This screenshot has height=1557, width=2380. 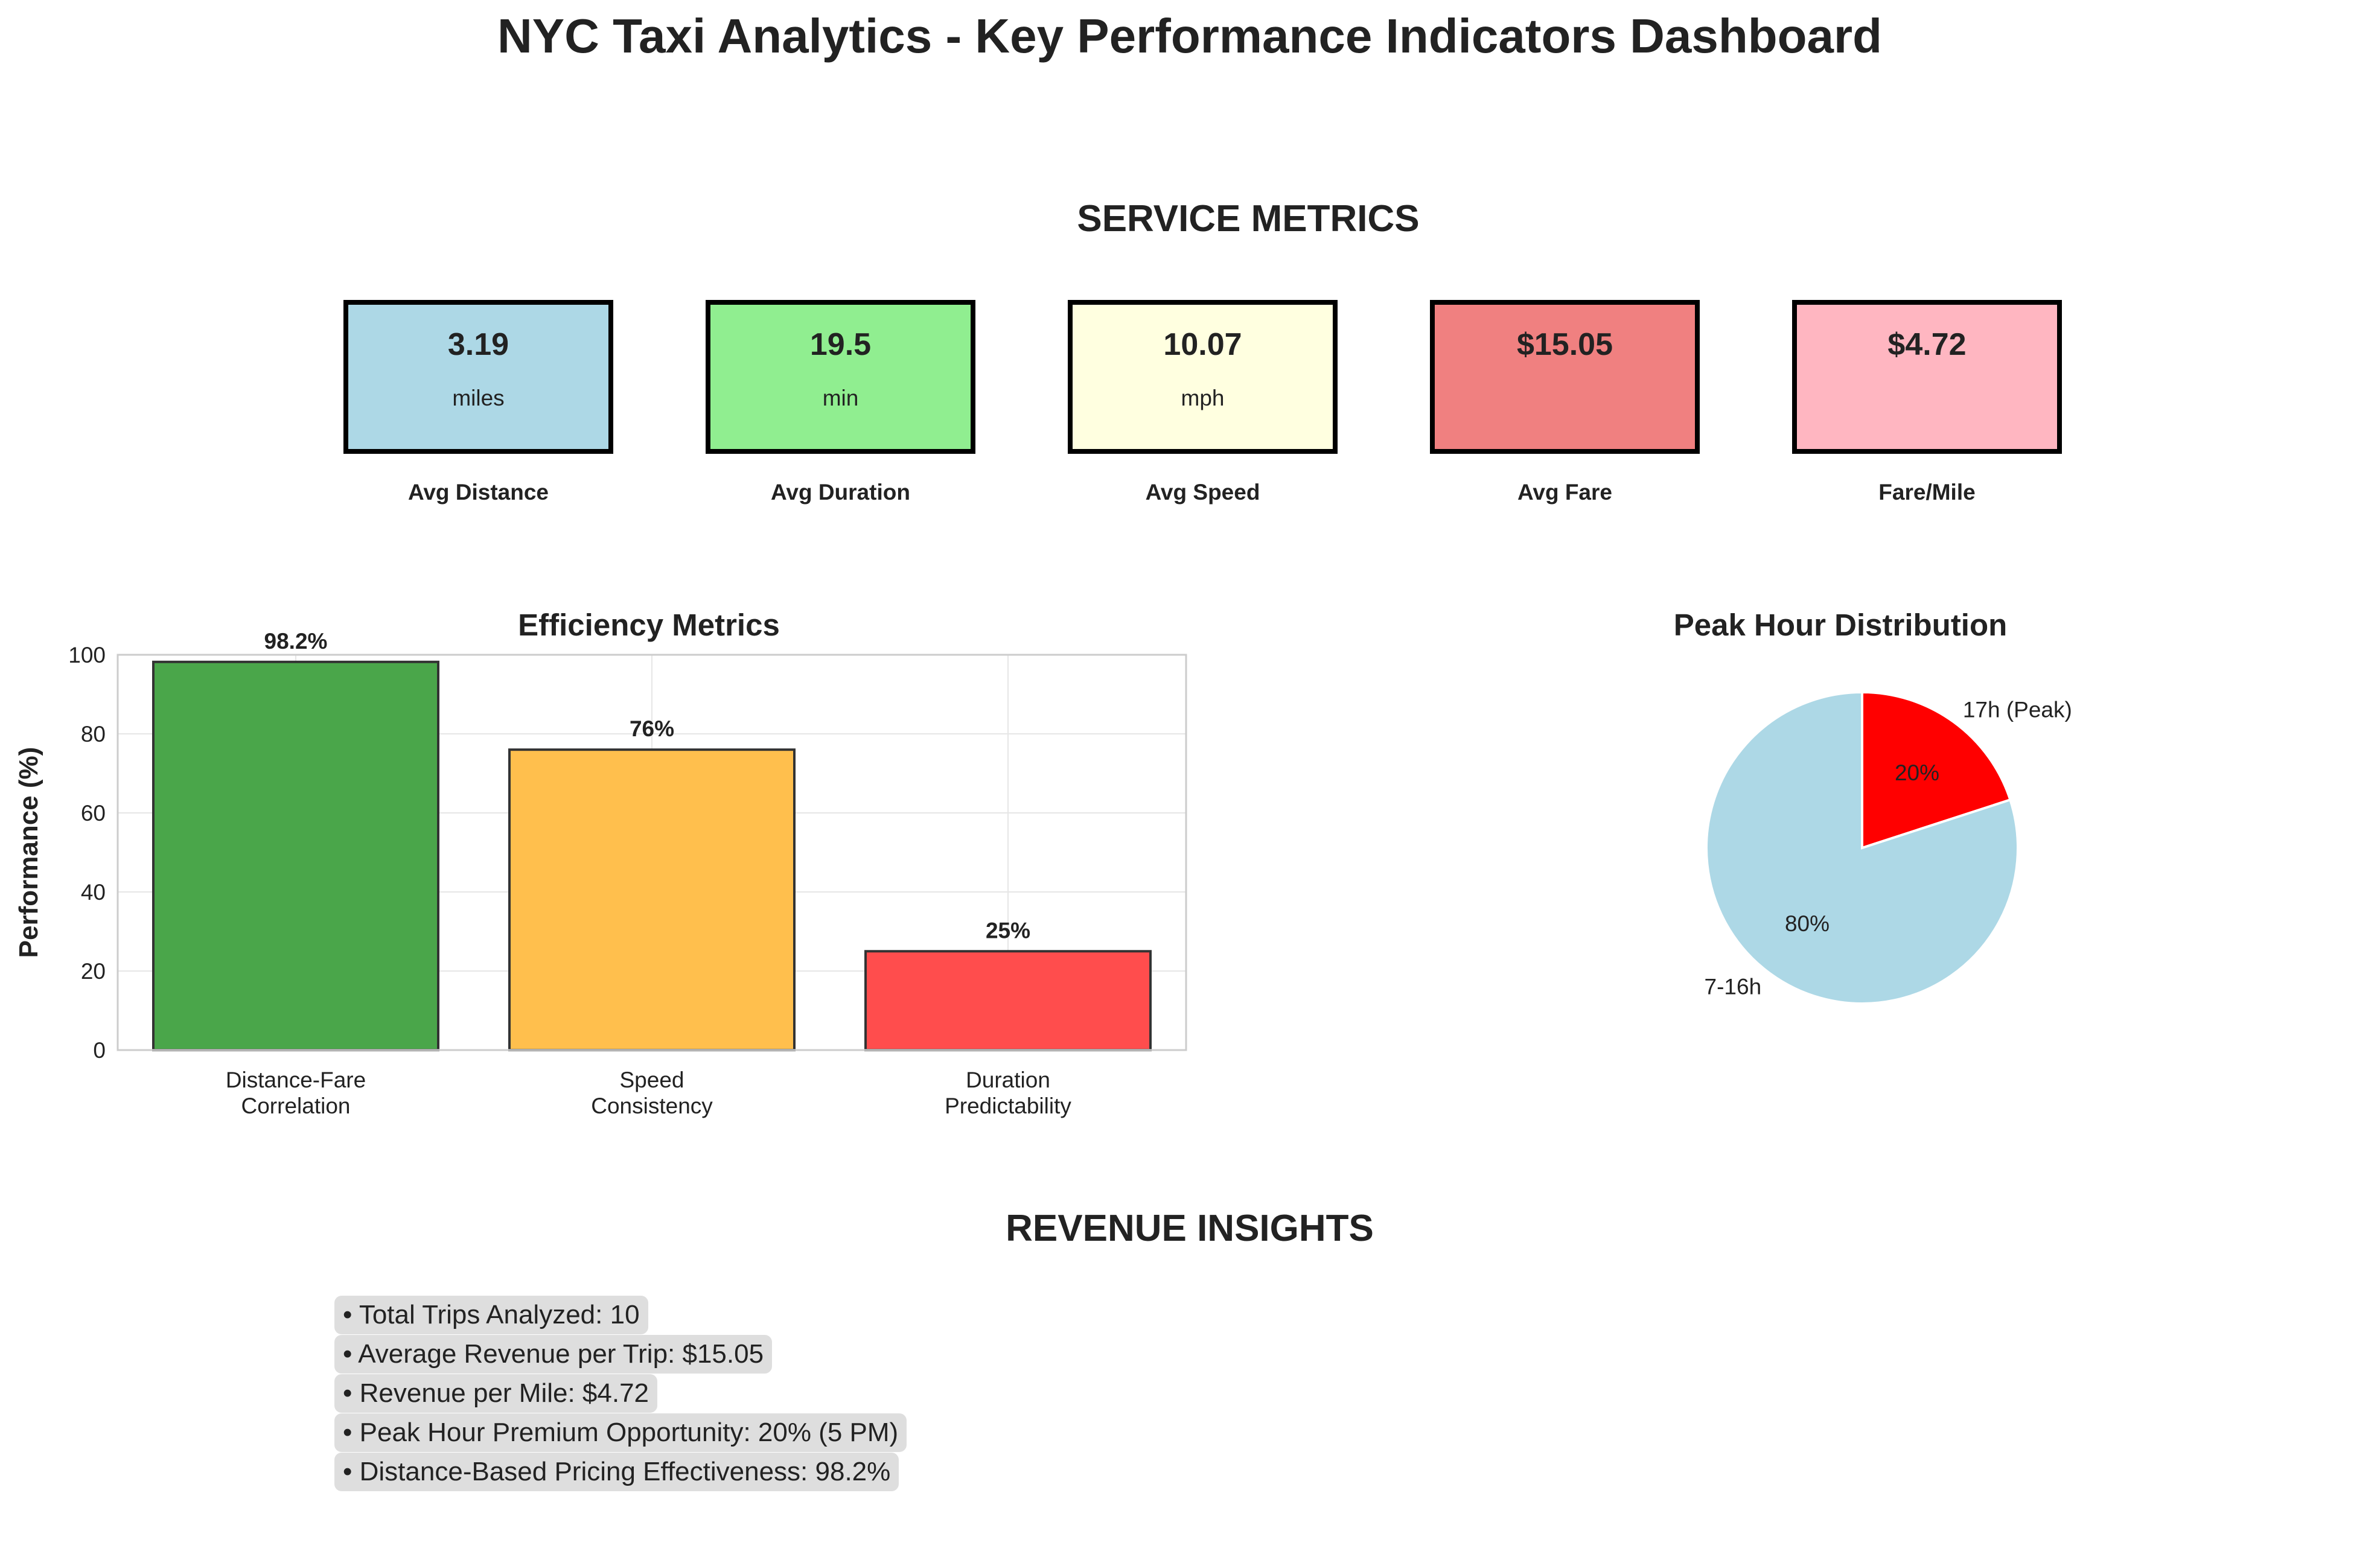 I want to click on peak-hour-chart-title: Peak Hour Distribution, so click(x=1840, y=625).